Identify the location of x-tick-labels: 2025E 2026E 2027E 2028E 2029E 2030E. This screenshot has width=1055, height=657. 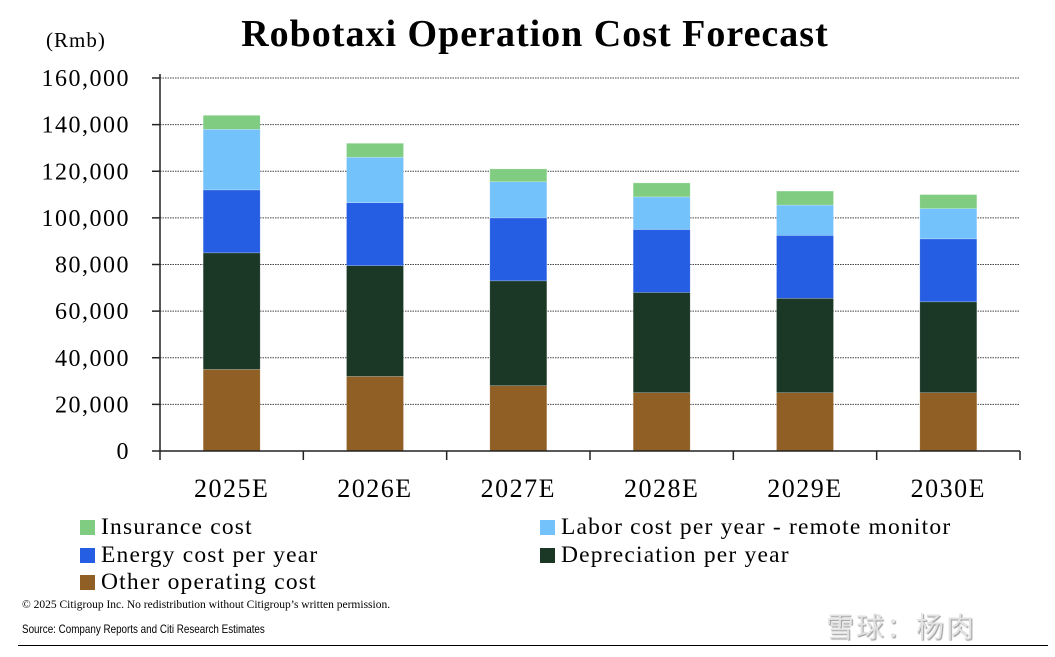
(590, 487).